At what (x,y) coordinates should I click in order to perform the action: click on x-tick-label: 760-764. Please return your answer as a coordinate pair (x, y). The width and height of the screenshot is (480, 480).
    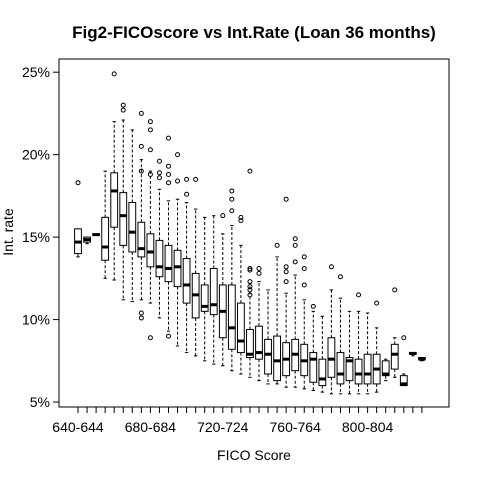
    Looking at the image, I should click on (296, 427).